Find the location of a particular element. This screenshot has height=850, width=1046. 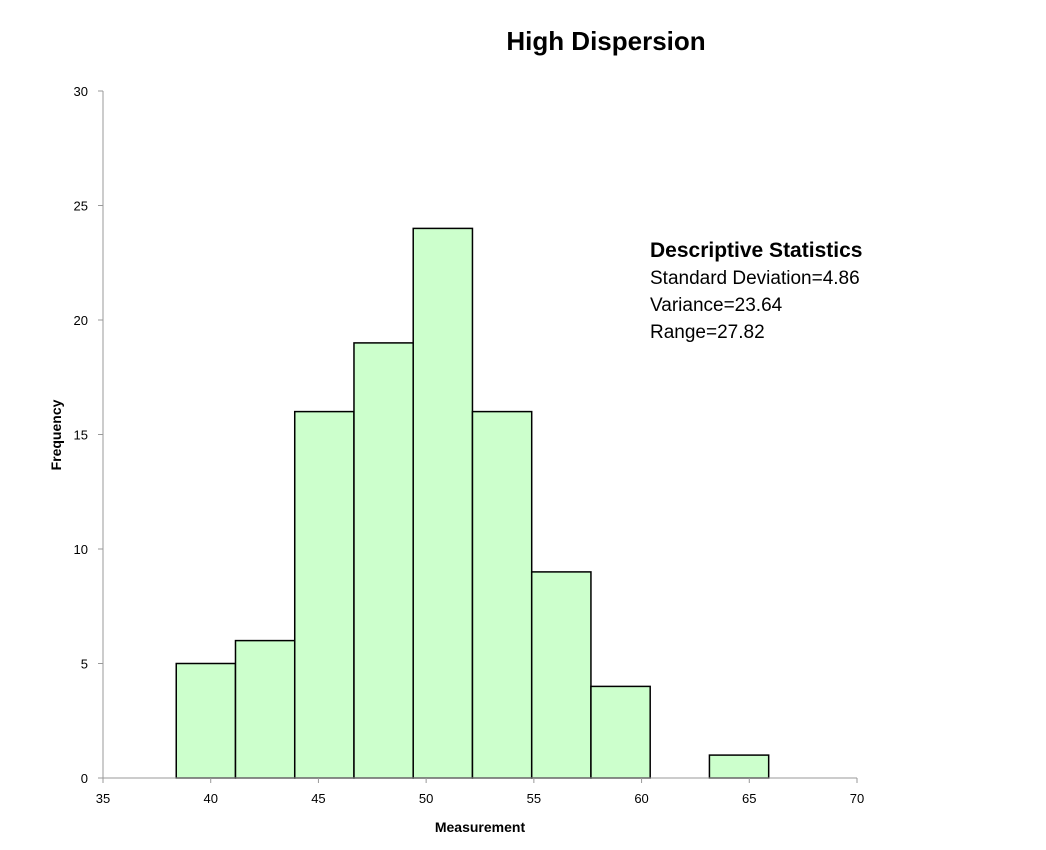

y-axis-label: Frequency is located at coordinates (56, 434).